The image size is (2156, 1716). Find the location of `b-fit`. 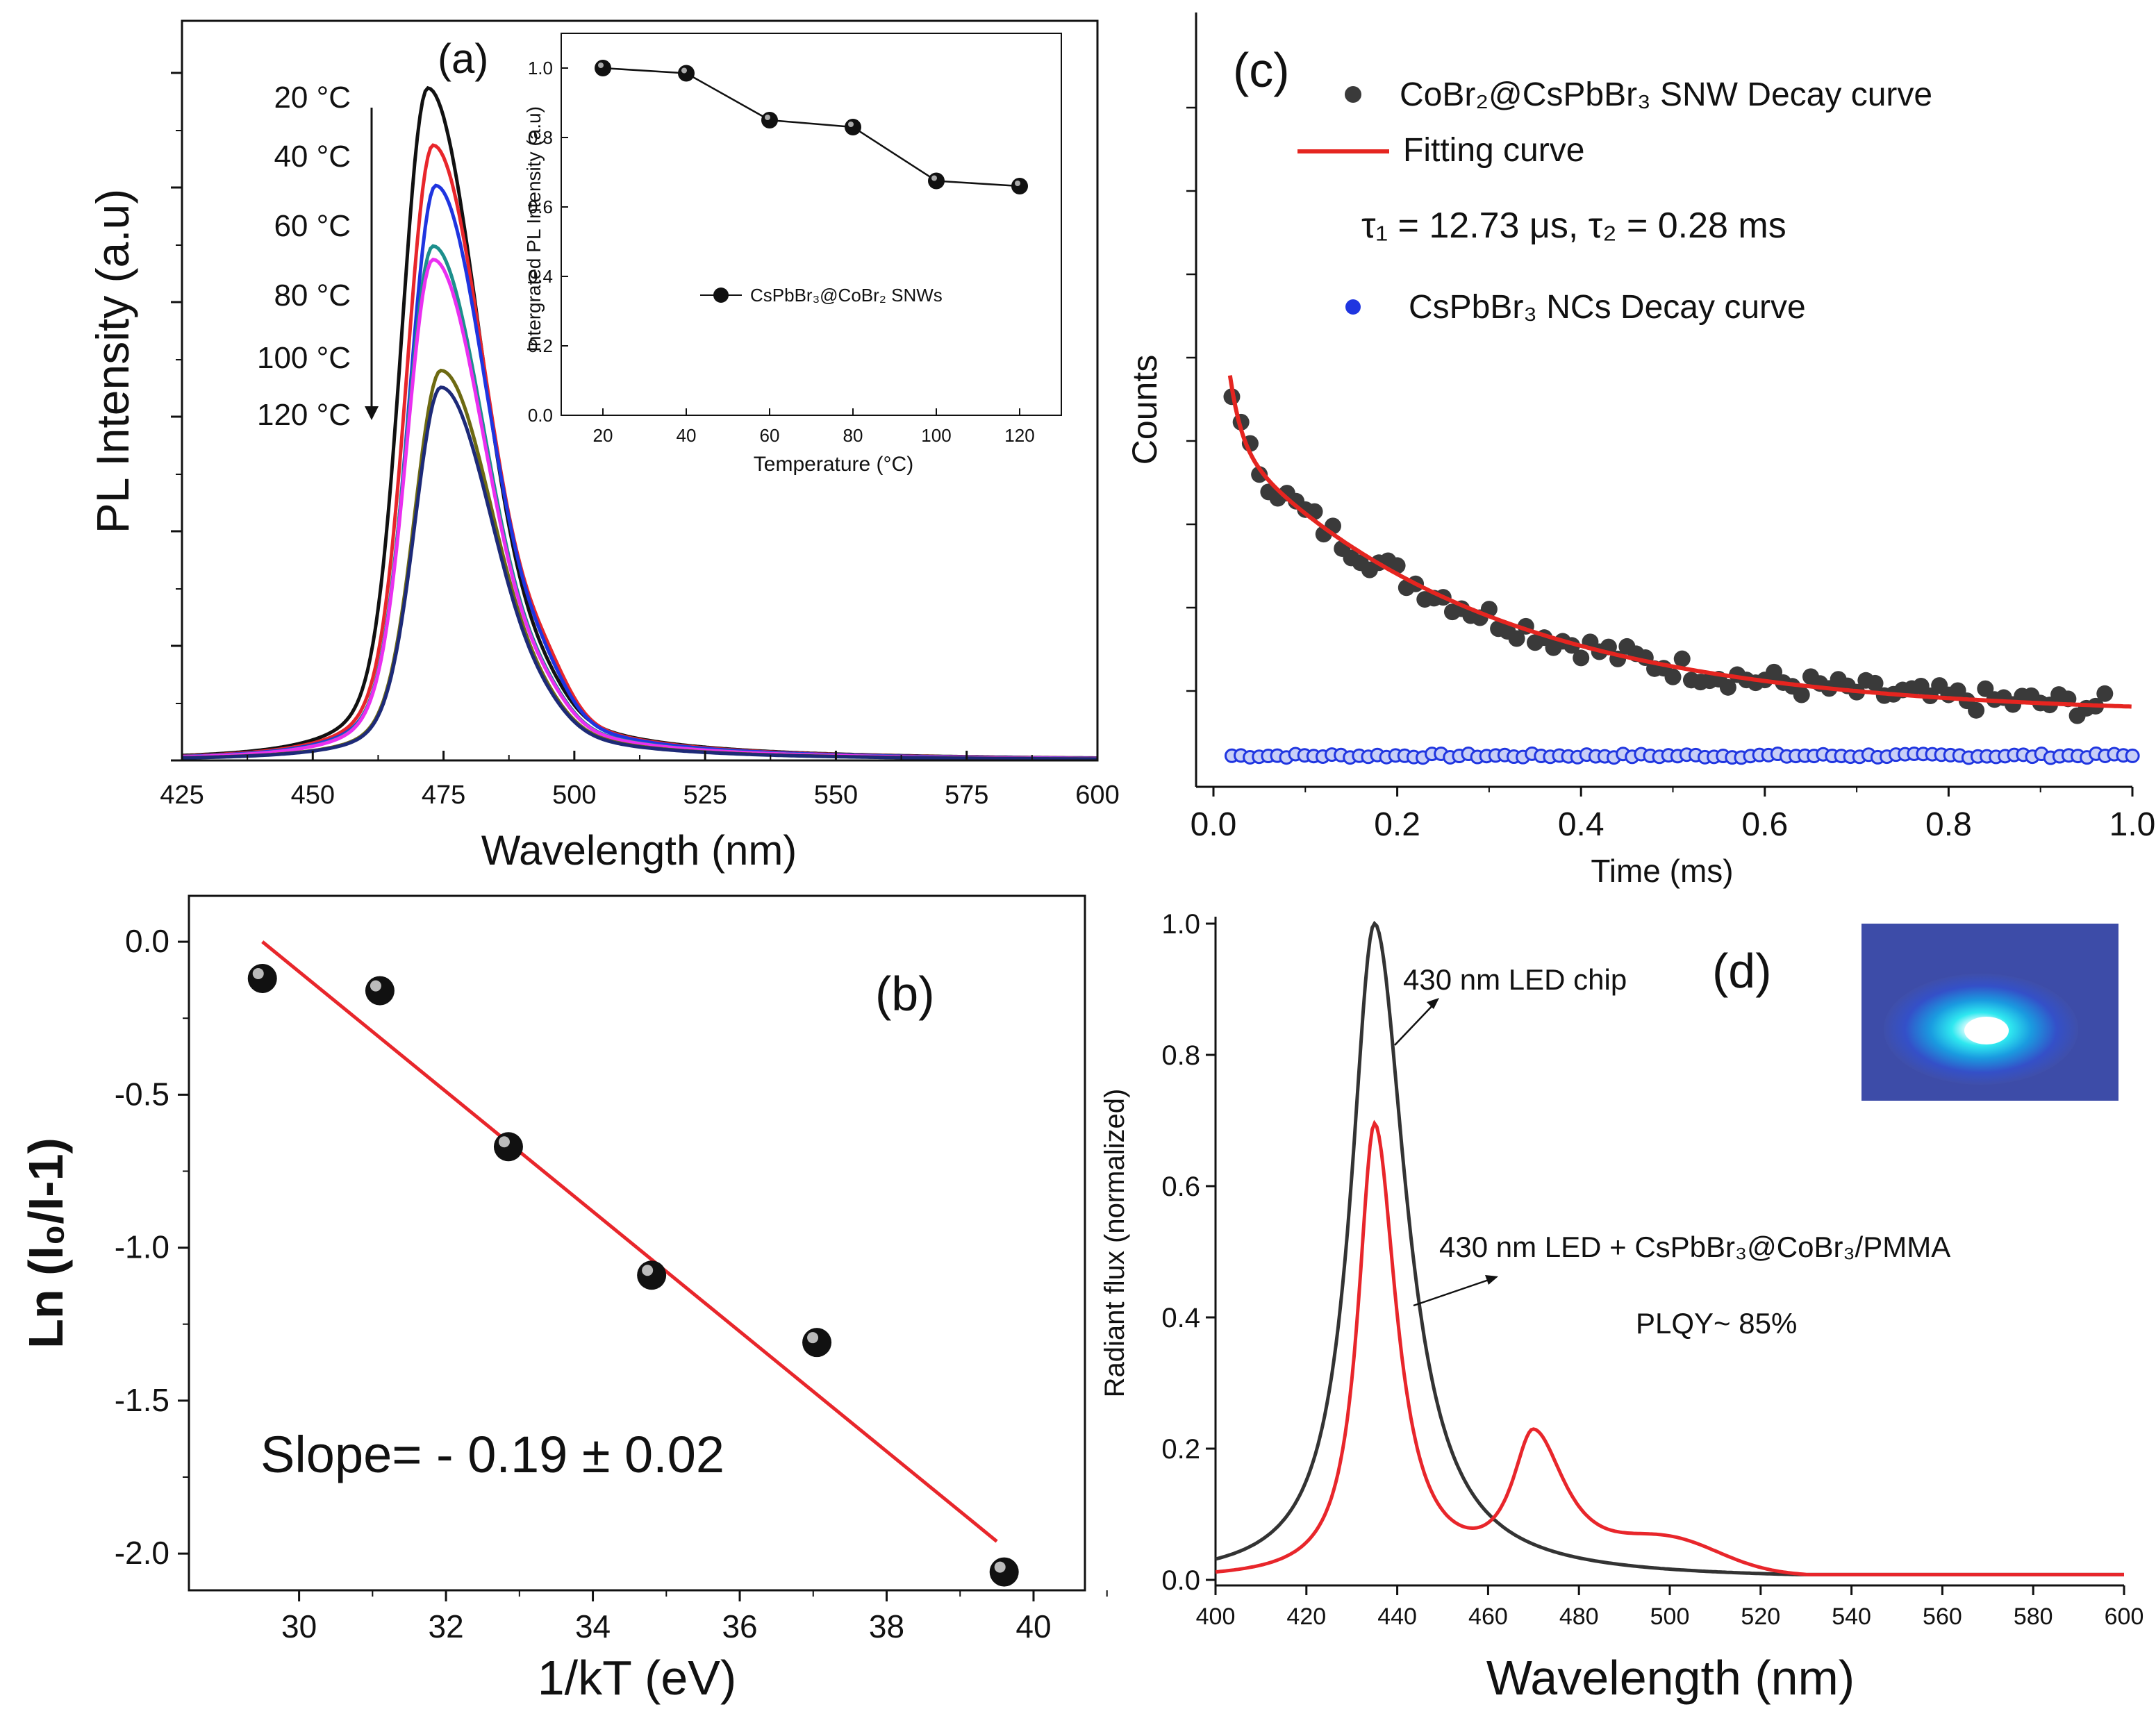

b-fit is located at coordinates (629, 1241).